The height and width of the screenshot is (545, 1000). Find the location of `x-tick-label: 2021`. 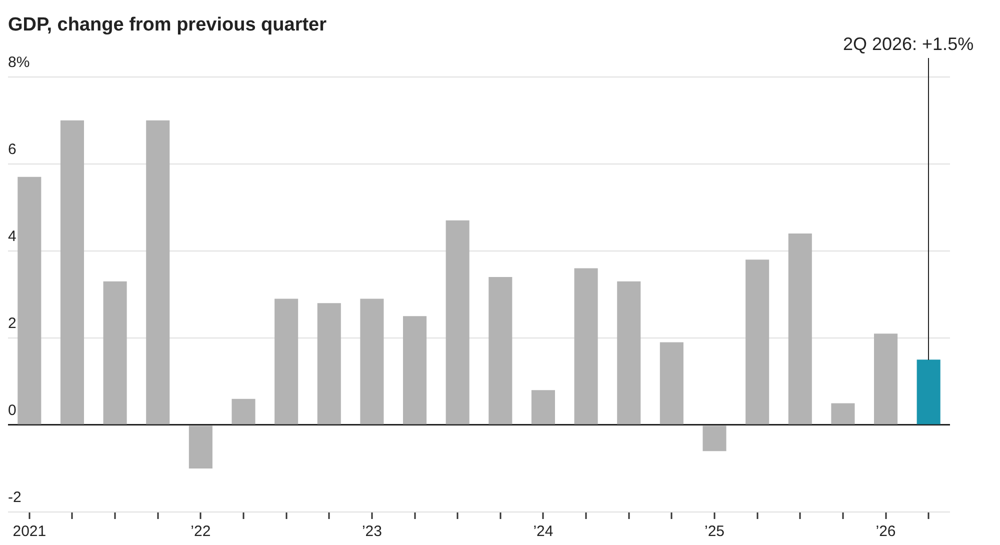

x-tick-label: 2021 is located at coordinates (29, 531).